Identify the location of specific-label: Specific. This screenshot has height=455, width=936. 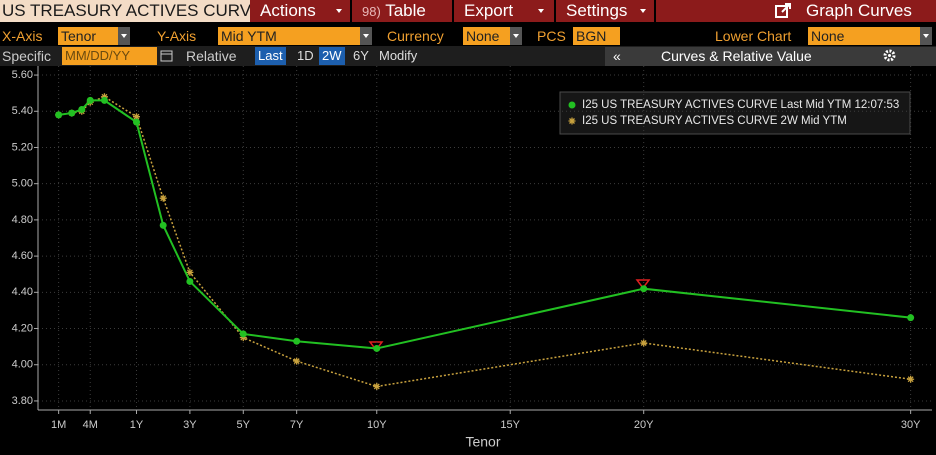
(27, 56).